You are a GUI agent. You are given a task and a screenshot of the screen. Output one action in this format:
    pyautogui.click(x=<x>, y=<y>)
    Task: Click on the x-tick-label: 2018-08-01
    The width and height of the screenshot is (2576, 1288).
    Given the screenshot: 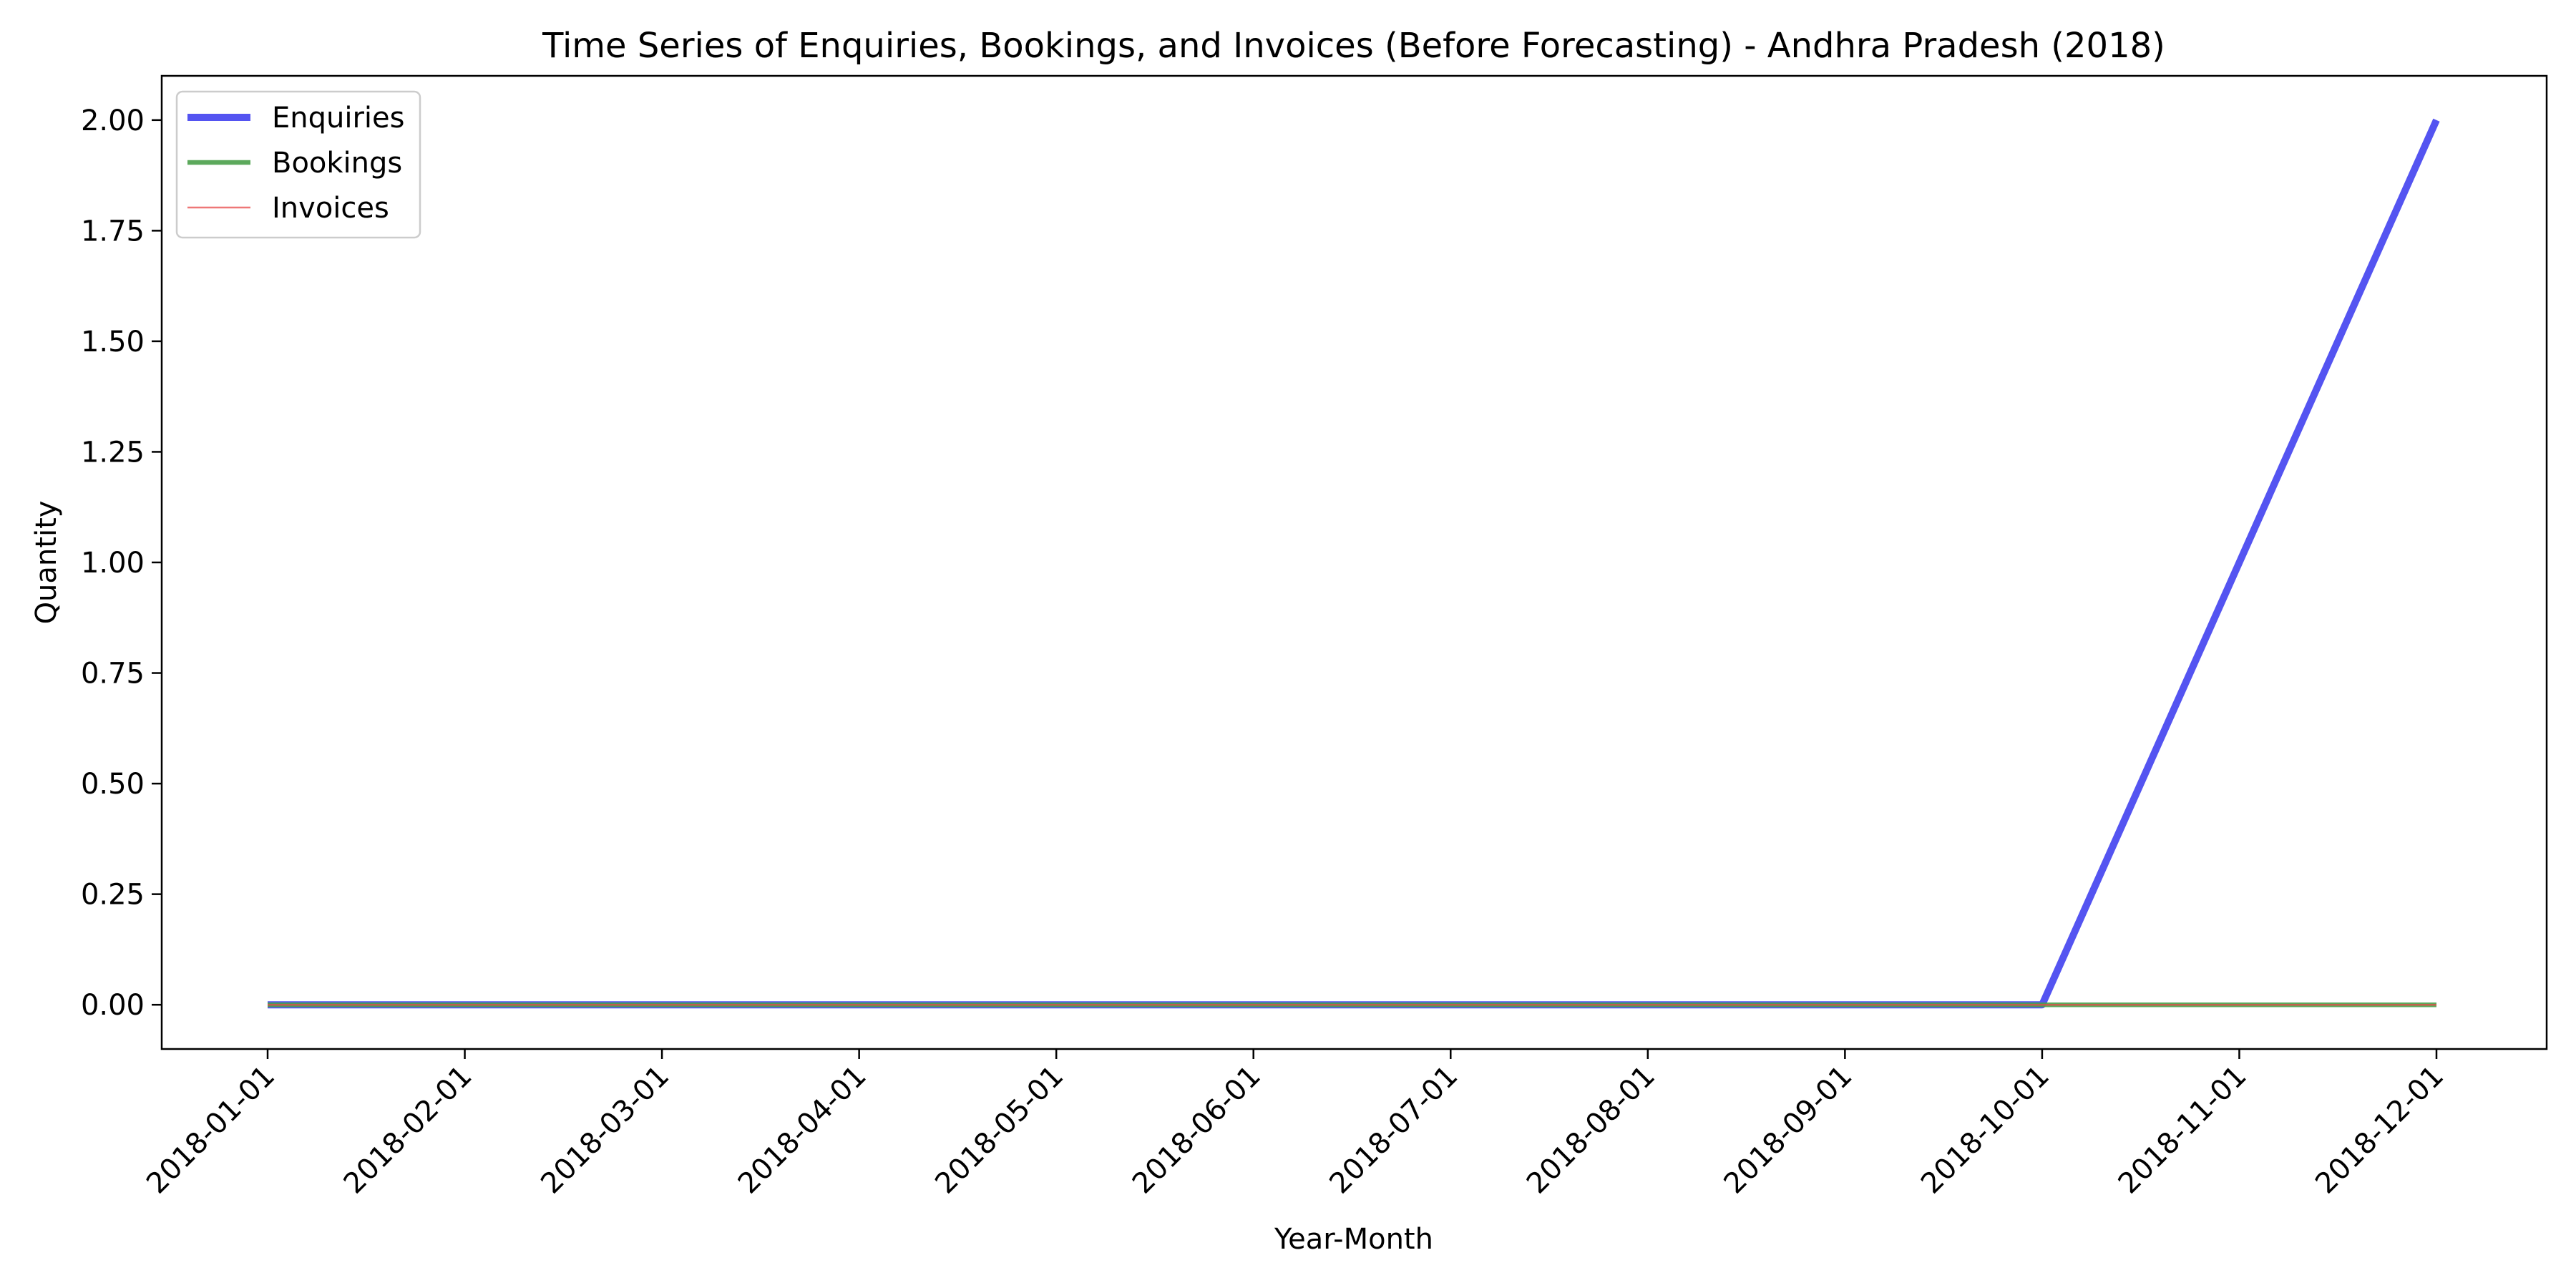 What is the action you would take?
    pyautogui.click(x=1591, y=1130)
    